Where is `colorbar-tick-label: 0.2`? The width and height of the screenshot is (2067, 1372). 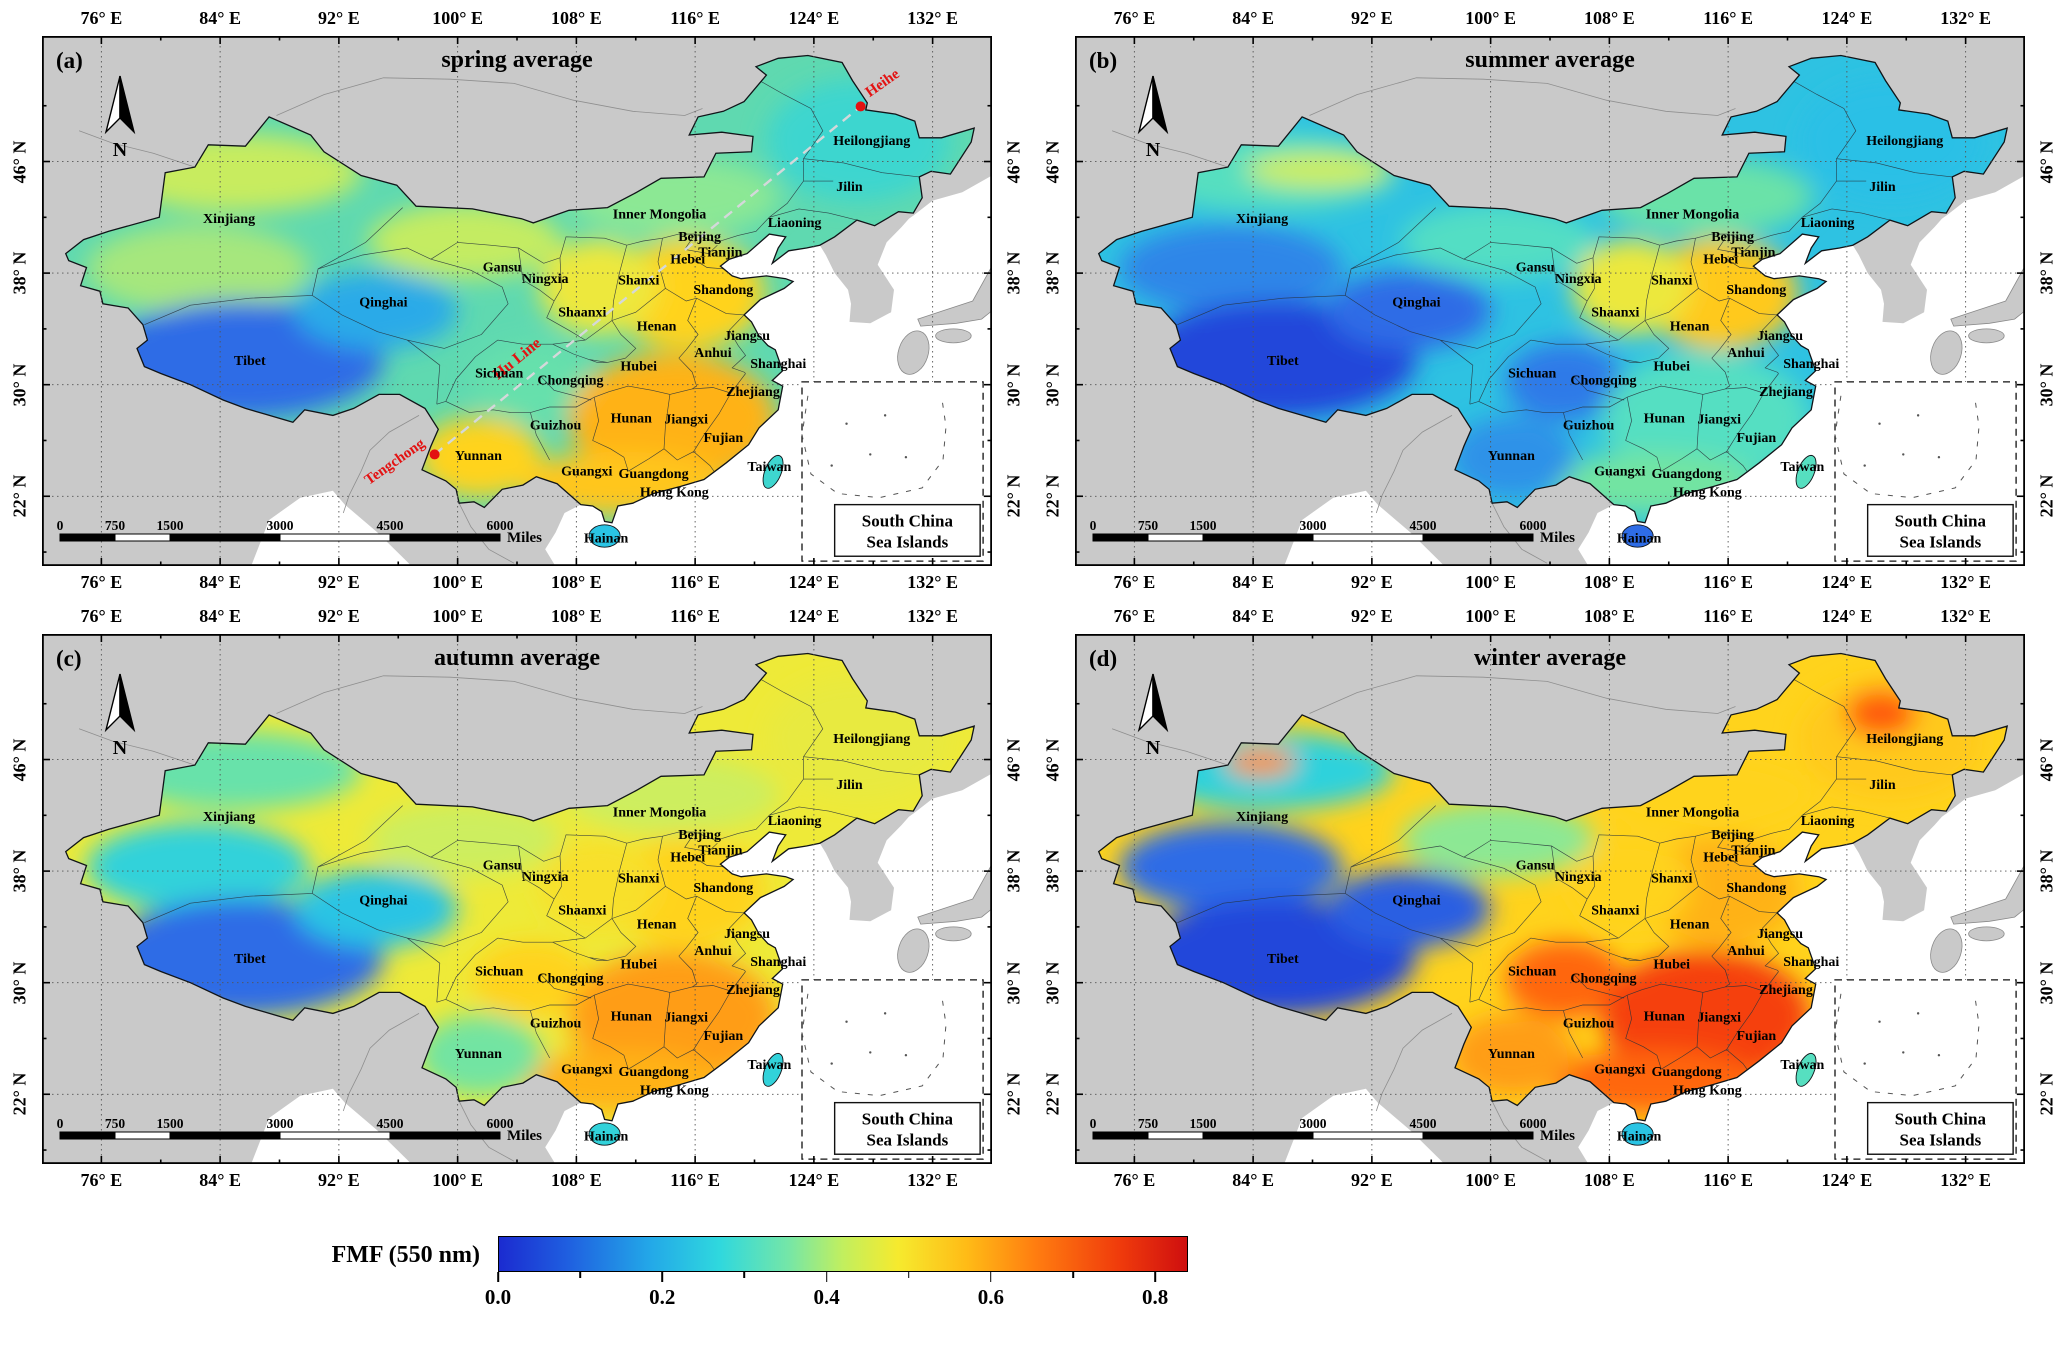
colorbar-tick-label: 0.2 is located at coordinates (662, 1297).